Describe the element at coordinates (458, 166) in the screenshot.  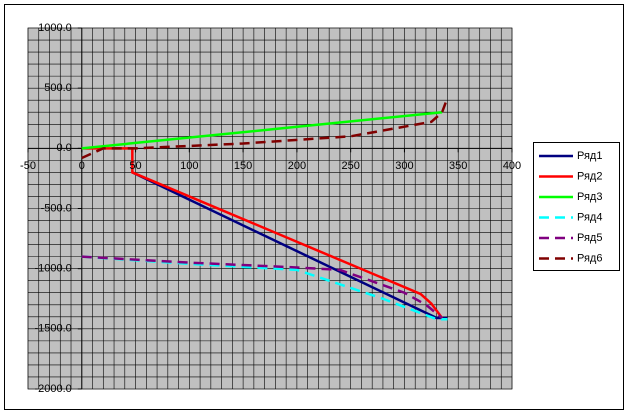
I see `x-tick-label: 350` at that location.